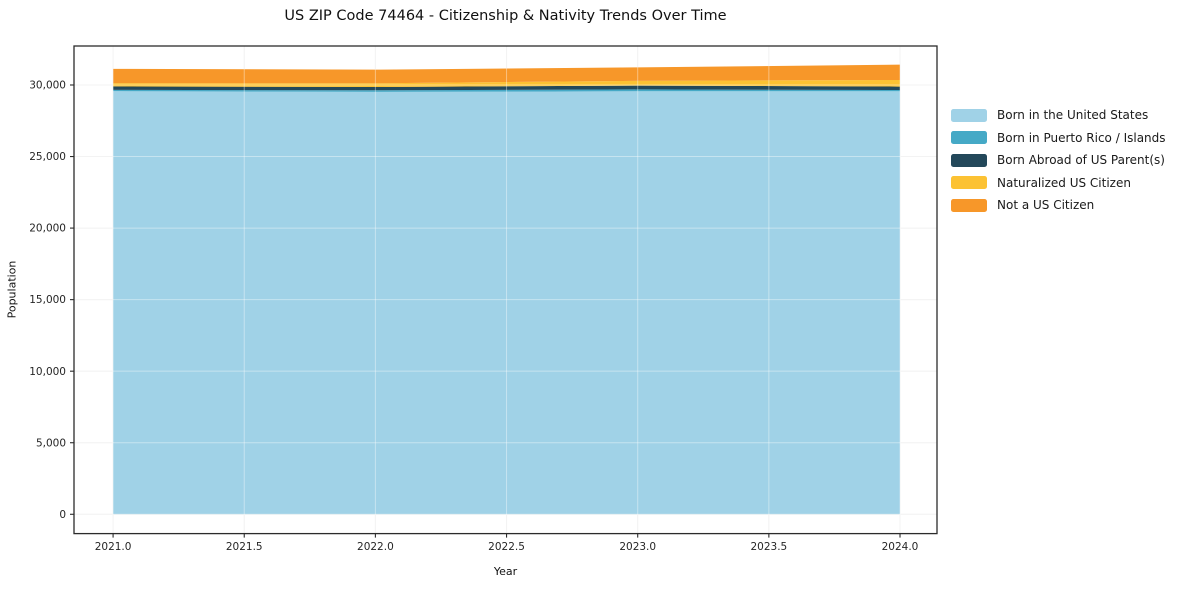 The height and width of the screenshot is (590, 1189). What do you see at coordinates (47, 300) in the screenshot?
I see `y-tick-label: 15,000` at bounding box center [47, 300].